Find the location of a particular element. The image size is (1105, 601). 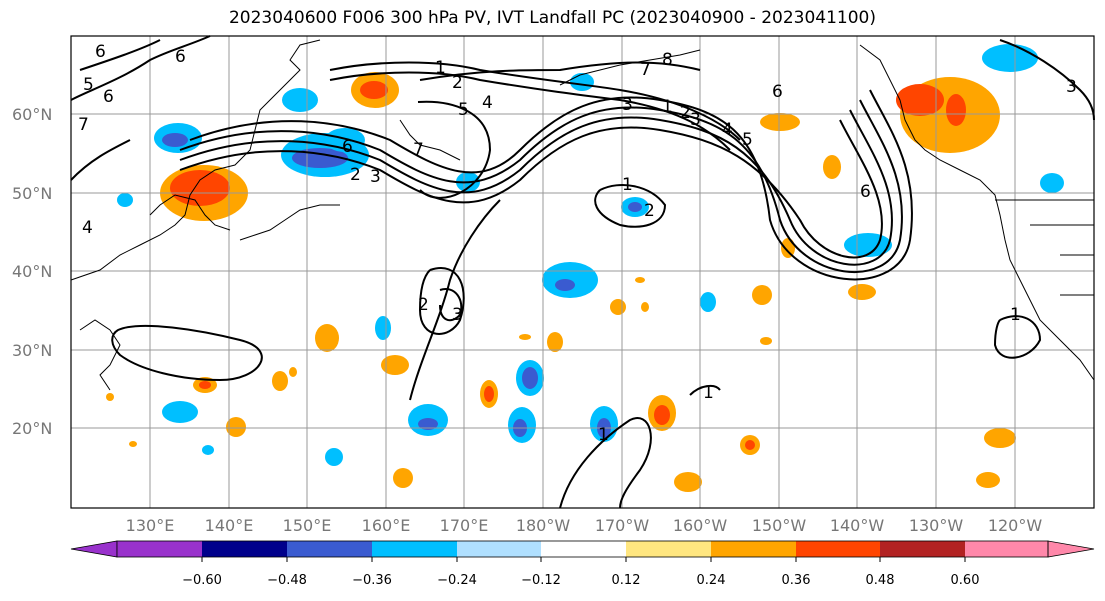

lat-label-20n: 20°N is located at coordinates (32, 428).